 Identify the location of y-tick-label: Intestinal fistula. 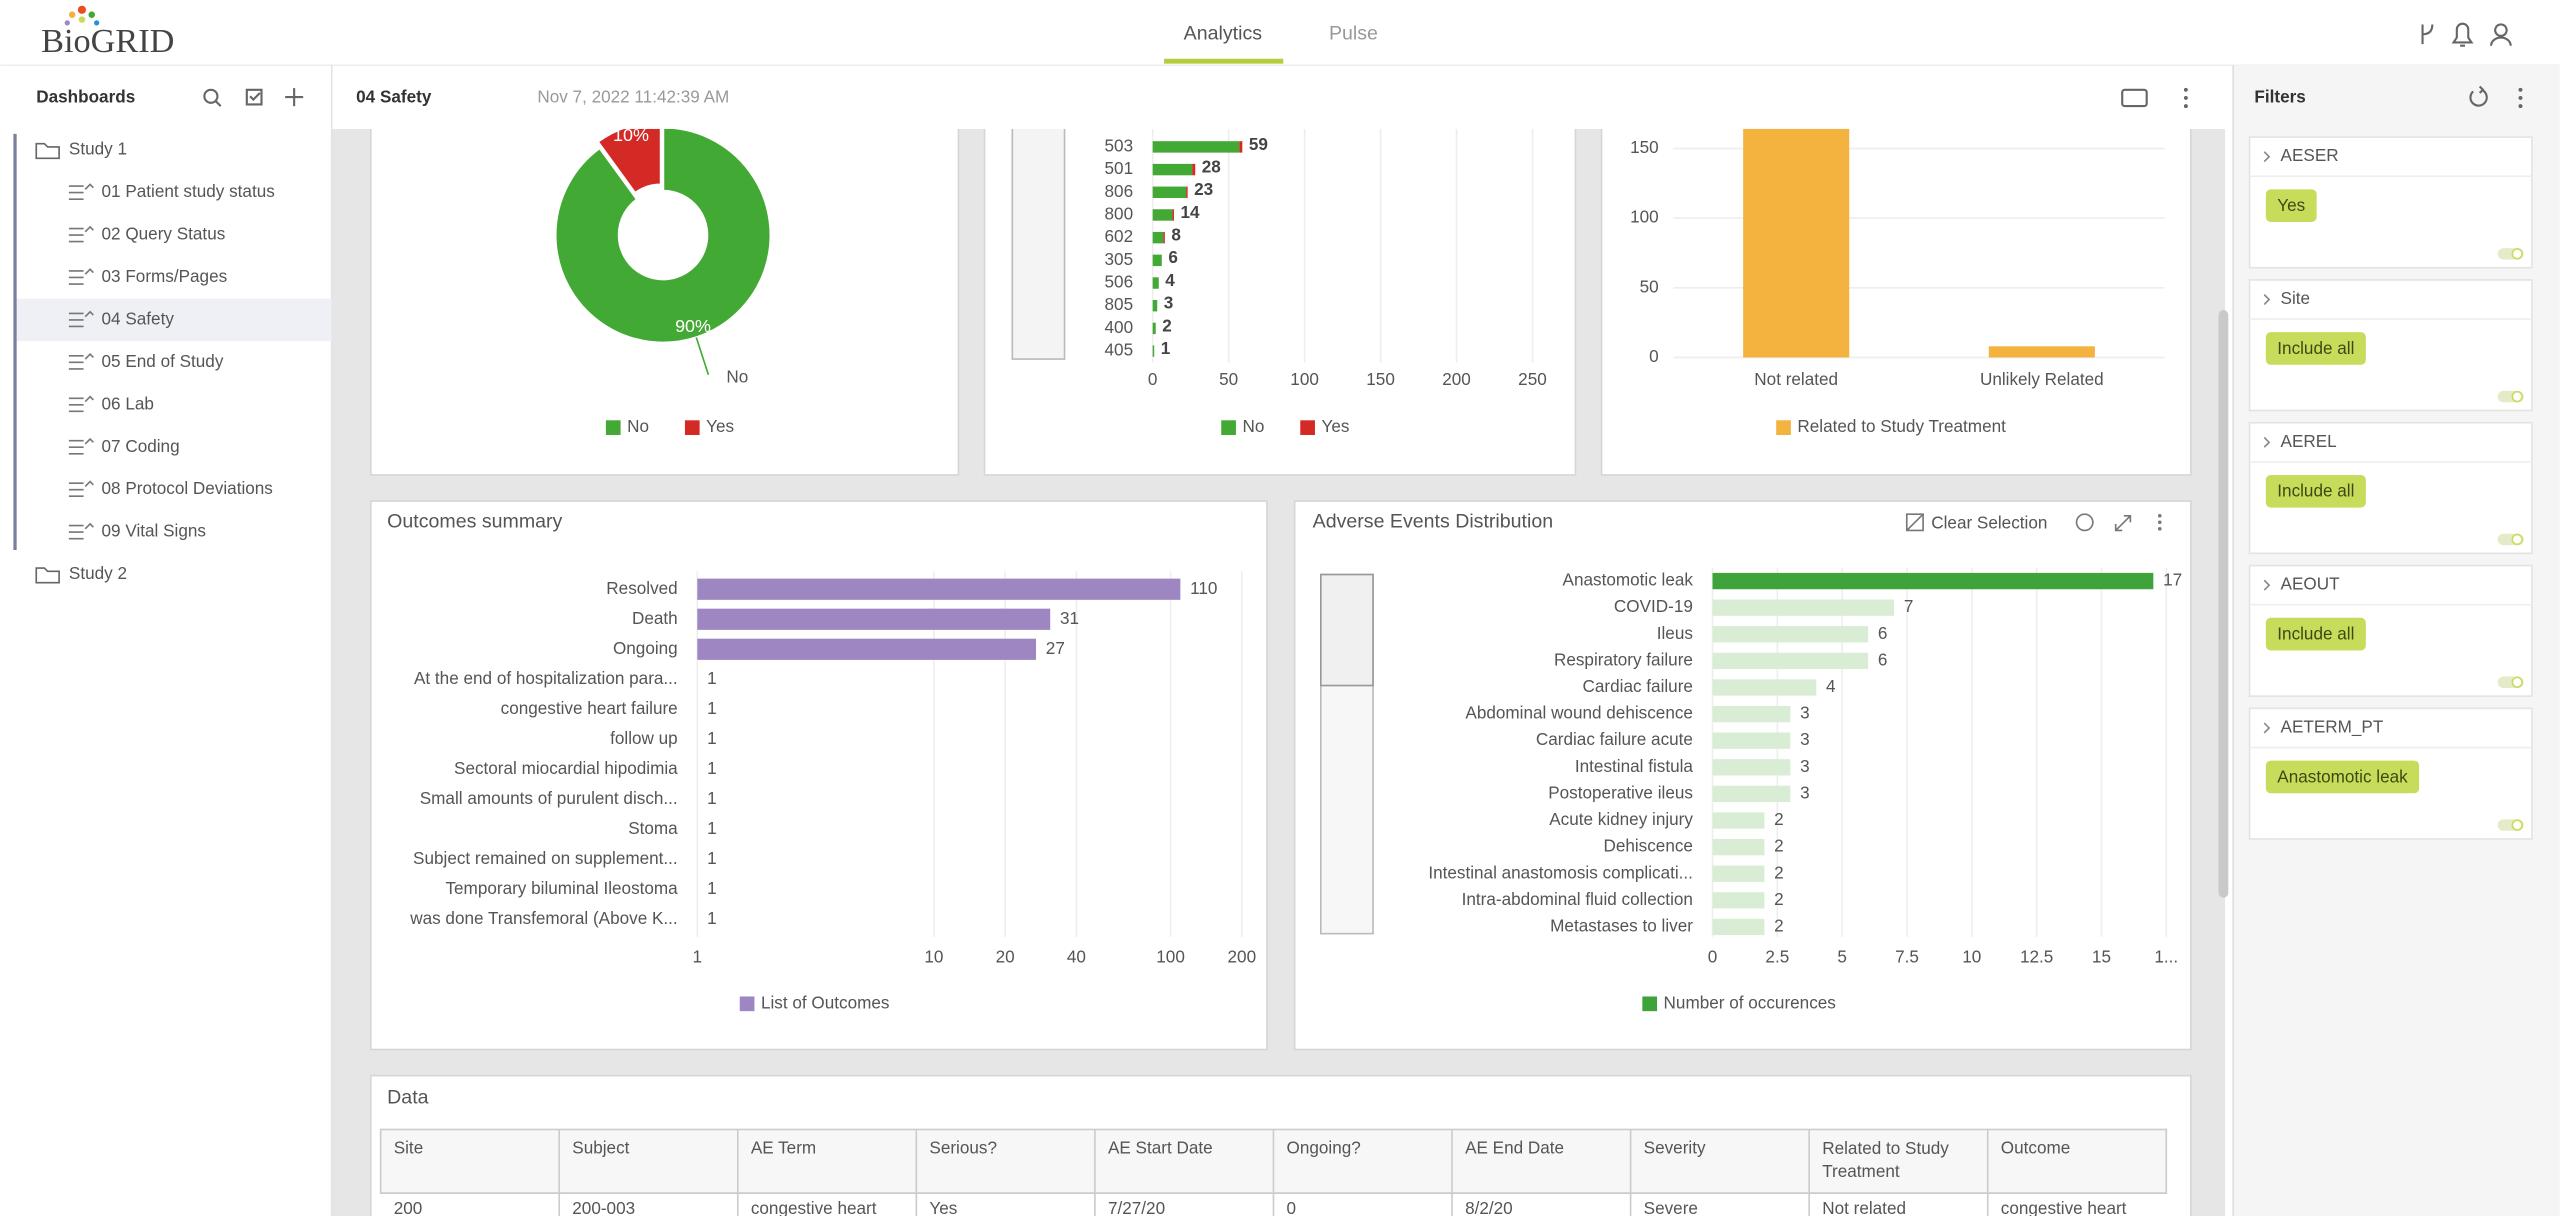
(1634, 766).